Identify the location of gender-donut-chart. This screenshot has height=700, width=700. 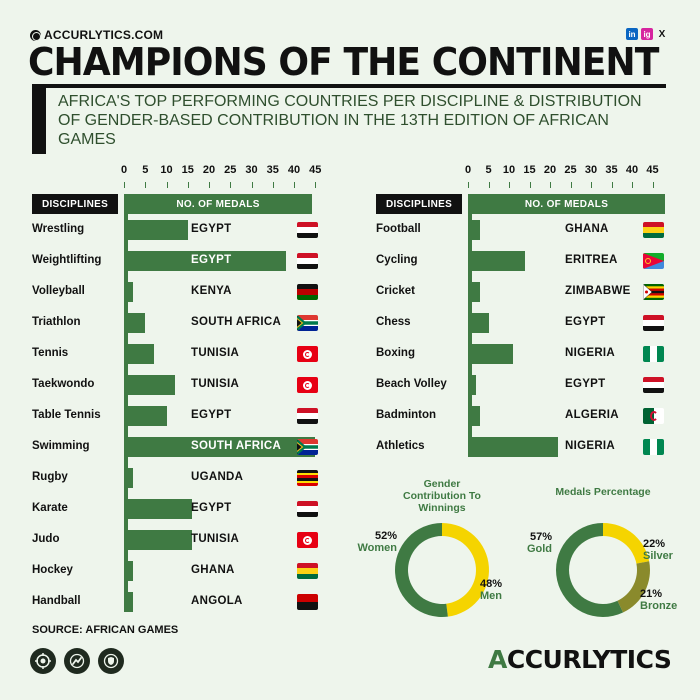
(442, 570).